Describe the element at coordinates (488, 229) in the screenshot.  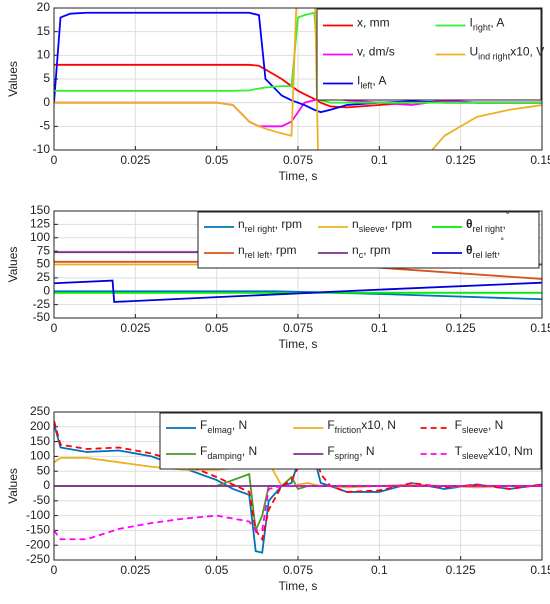
I see `legend-text-part: rel right` at that location.